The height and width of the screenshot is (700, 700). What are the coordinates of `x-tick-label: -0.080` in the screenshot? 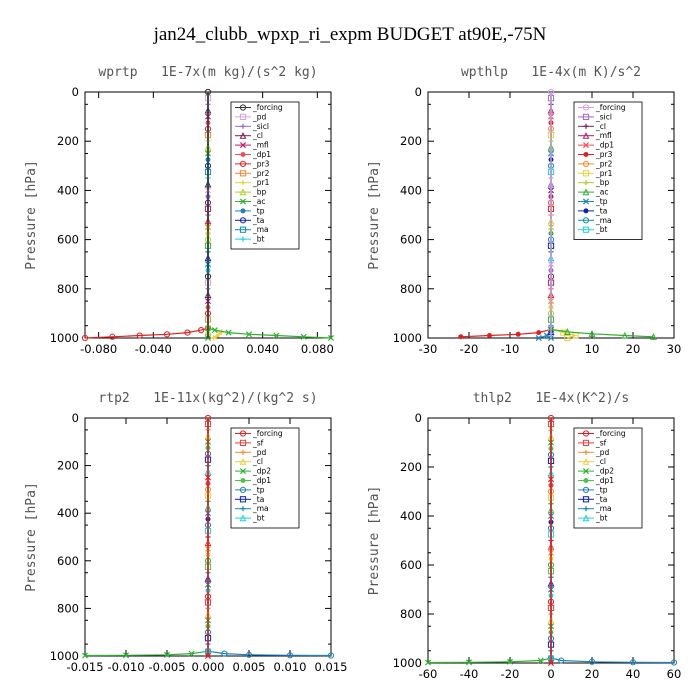 It's located at (98, 349).